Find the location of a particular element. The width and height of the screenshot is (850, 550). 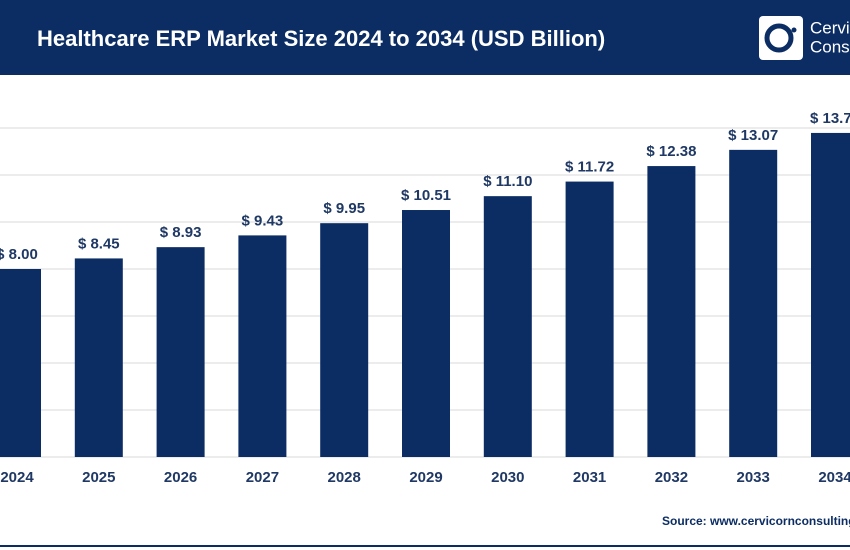

logo-dot is located at coordinates (794, 30).